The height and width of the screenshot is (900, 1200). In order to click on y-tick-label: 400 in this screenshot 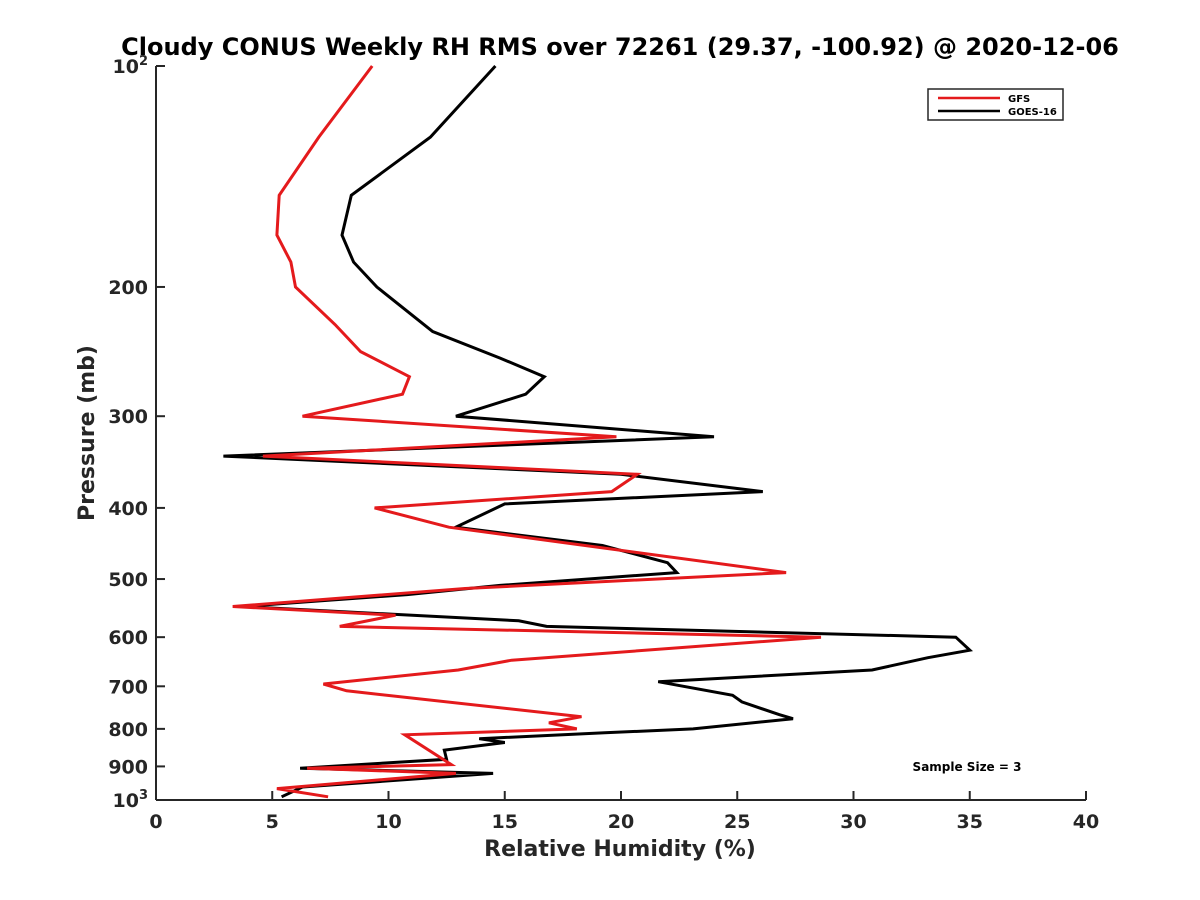, I will do `click(128, 509)`.